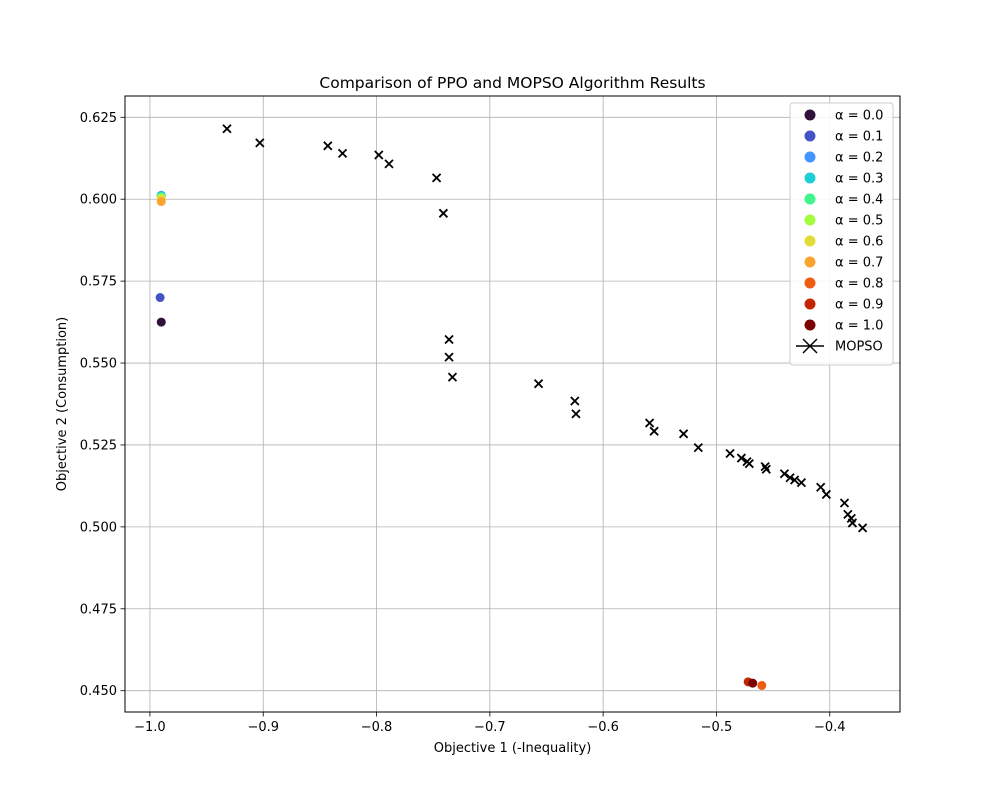 This screenshot has height=800, width=1000. I want to click on y-tick-label: 0.525, so click(98, 445).